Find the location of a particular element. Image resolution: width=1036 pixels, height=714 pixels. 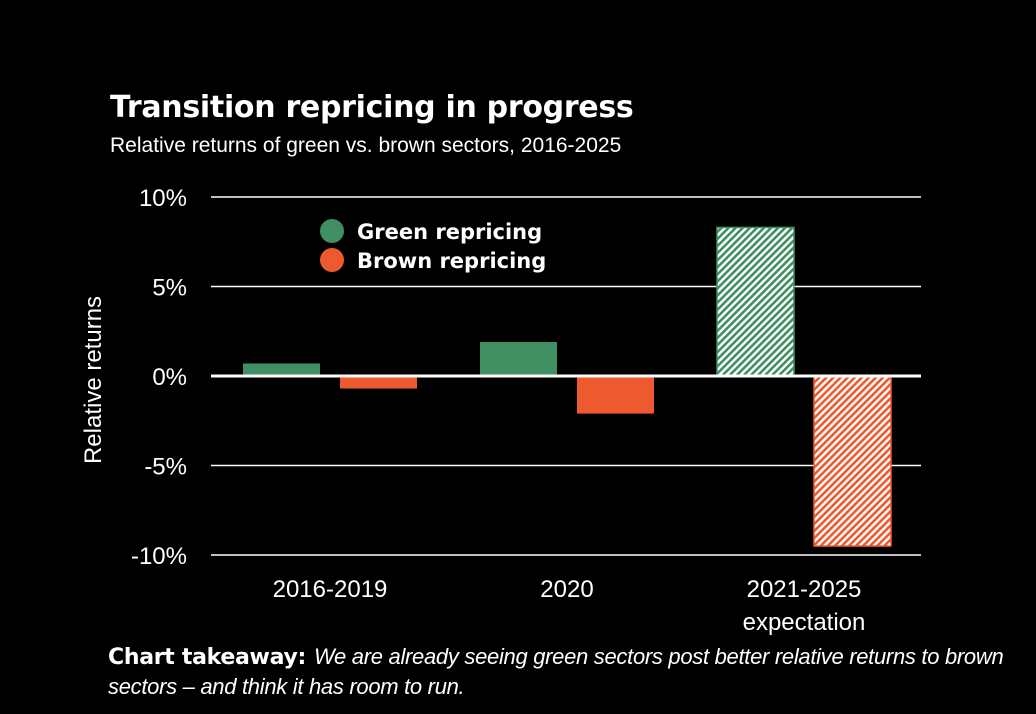

y-tick-labels: 10% 5% 0% -5% -10% is located at coordinates (159, 377).